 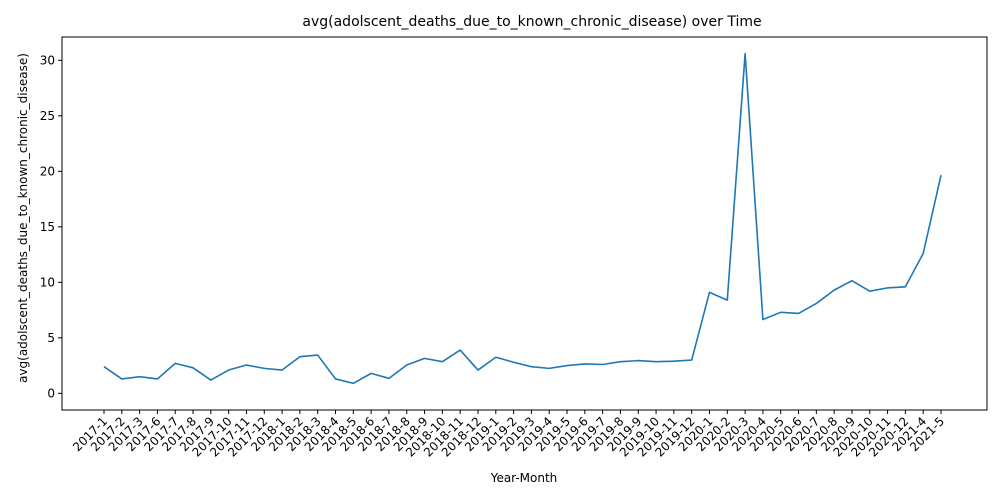 I want to click on y-tick-label: 25, so click(x=47, y=116).